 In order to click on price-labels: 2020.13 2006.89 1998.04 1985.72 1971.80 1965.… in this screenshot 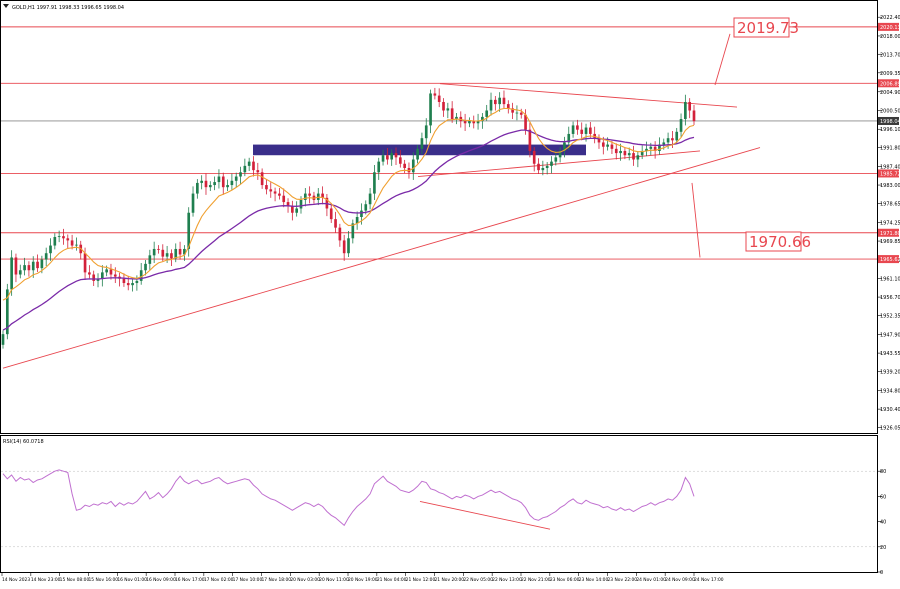, I will do `click(889, 143)`.